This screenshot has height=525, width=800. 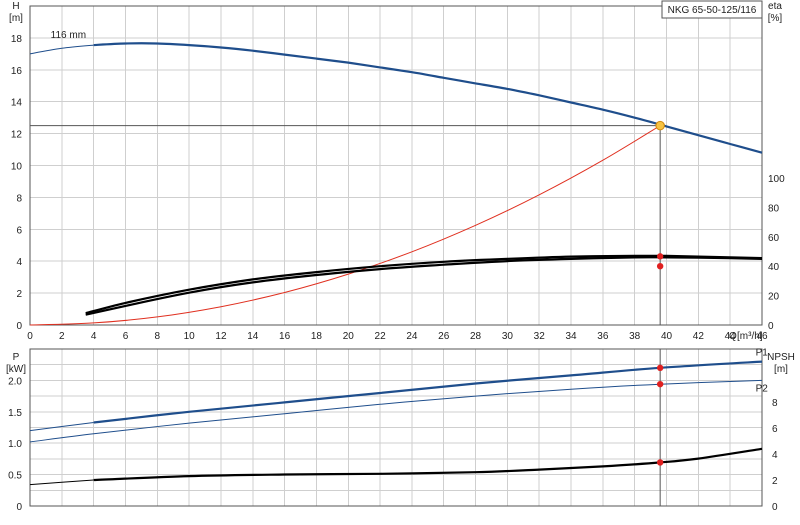 I want to click on npsh-curve, so click(x=428, y=464).